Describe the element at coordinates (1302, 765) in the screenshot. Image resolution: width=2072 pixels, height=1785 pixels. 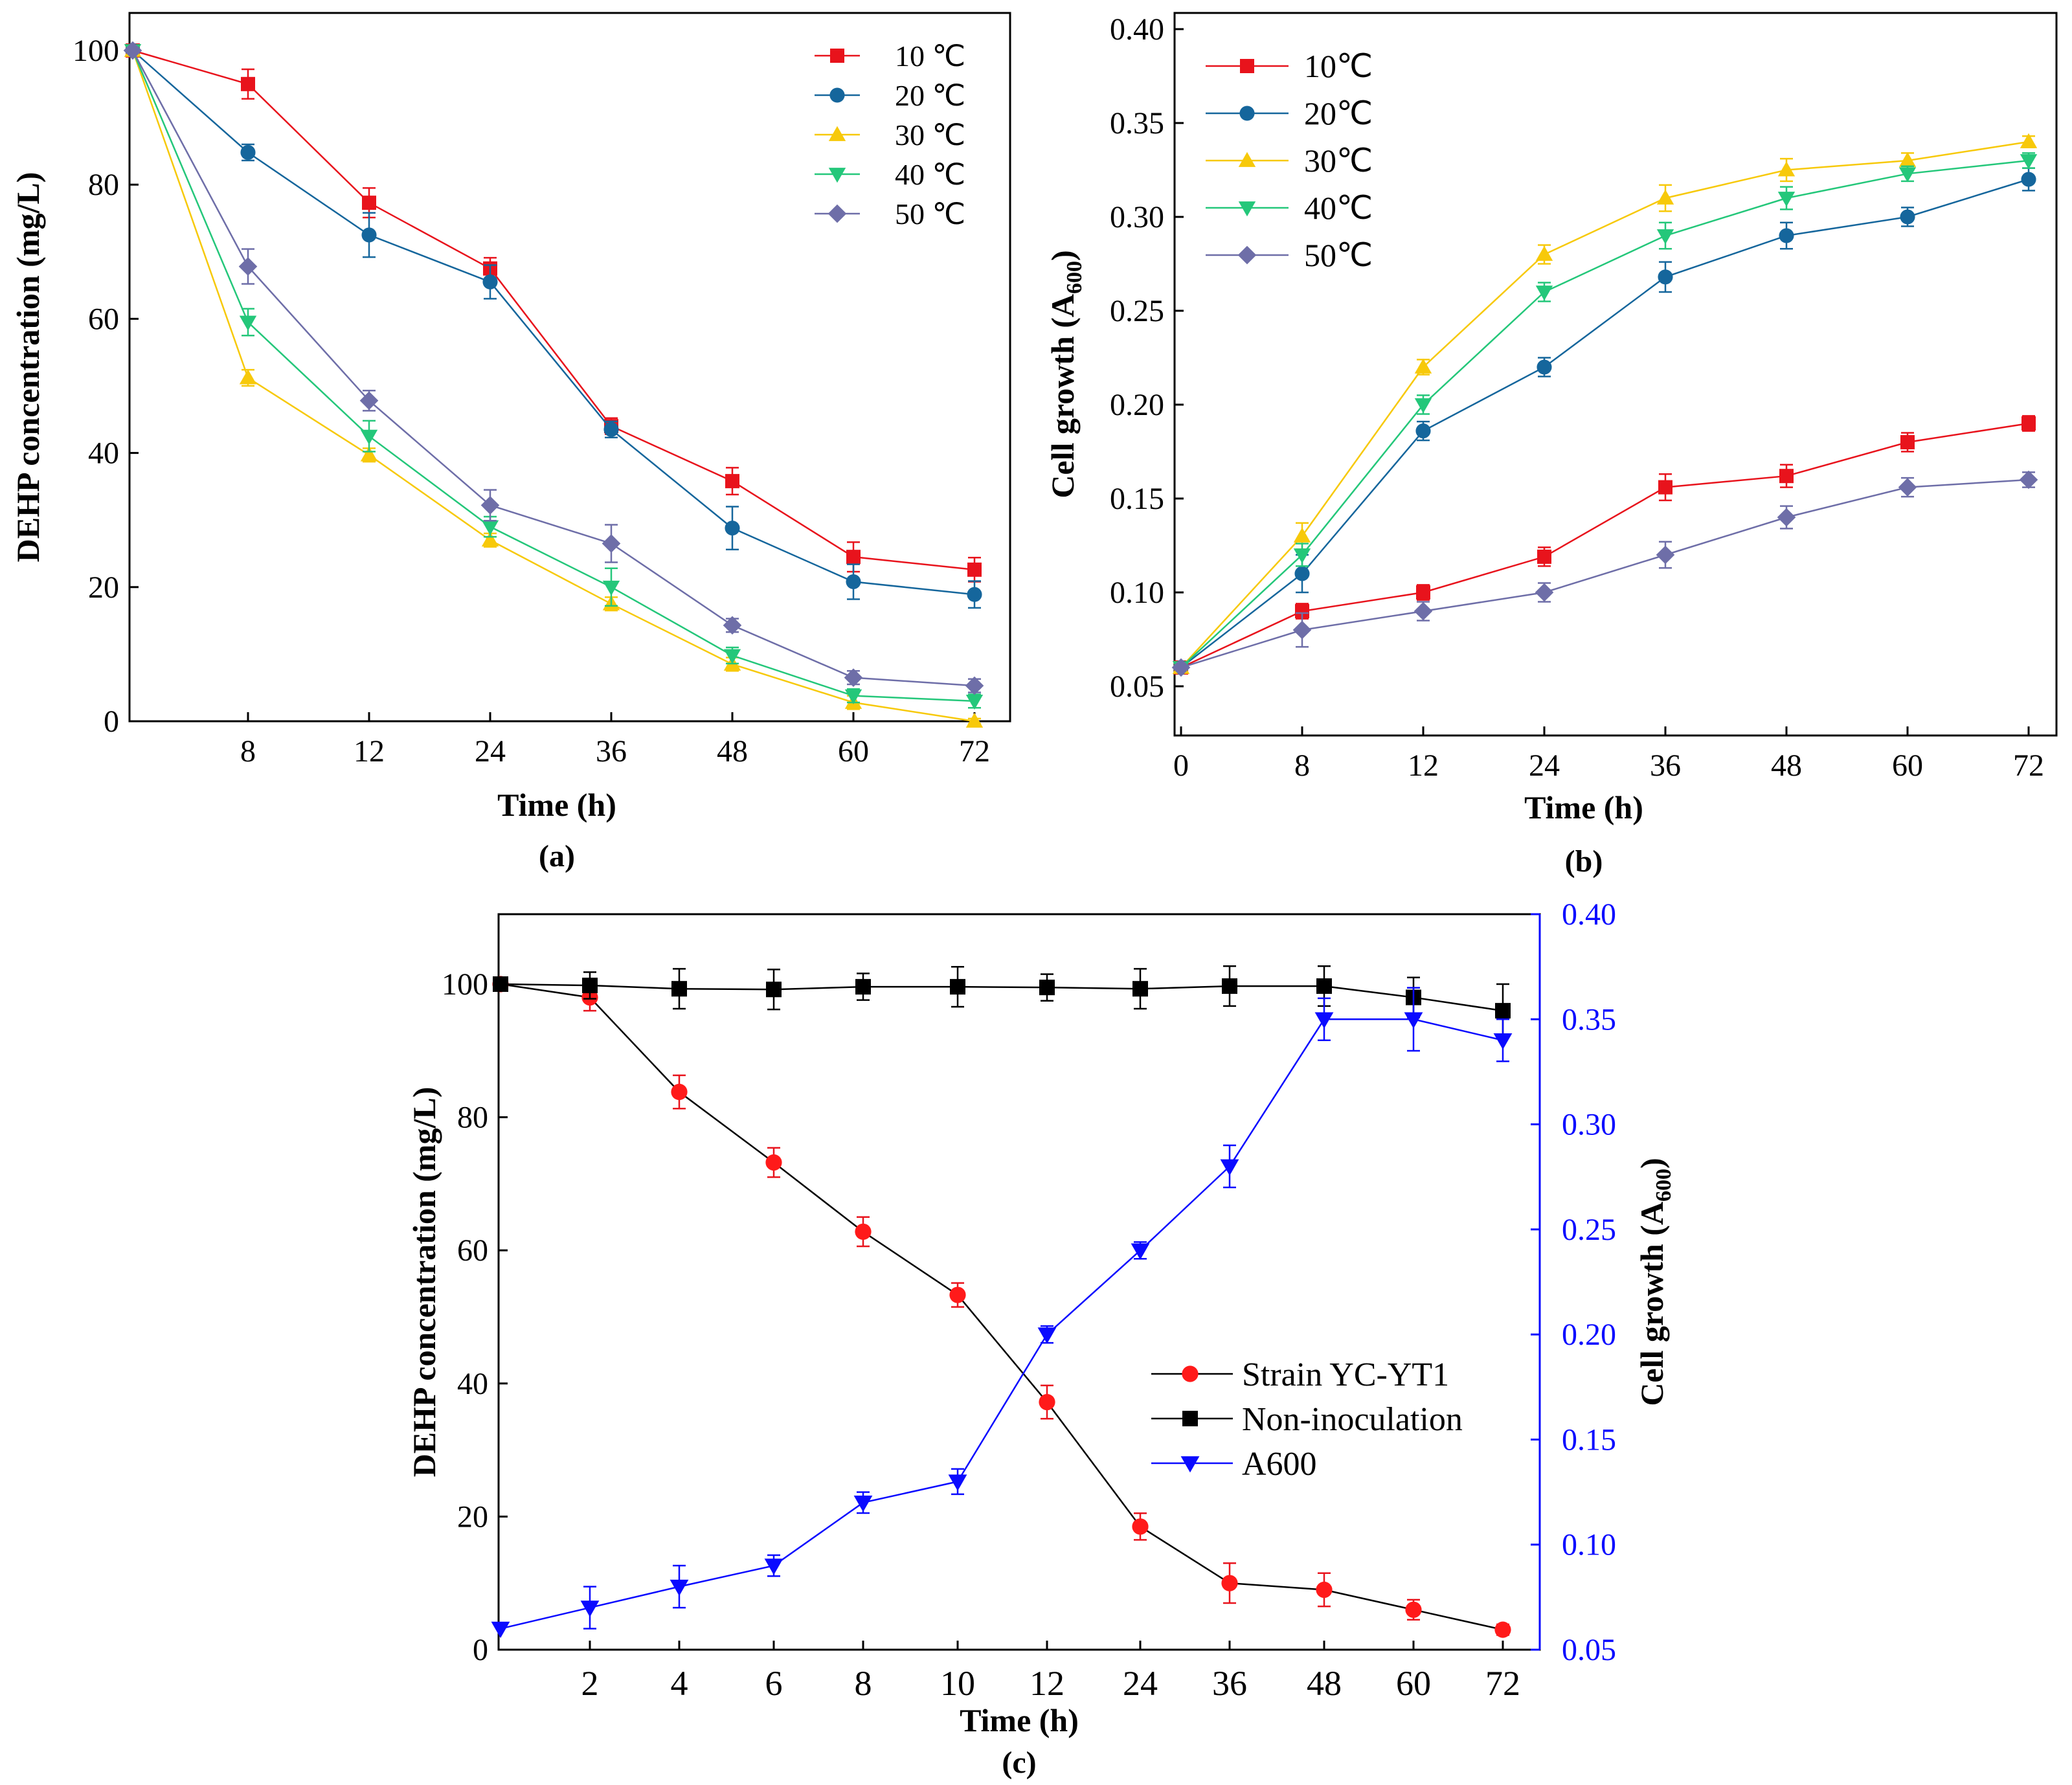
I see `panel-b-x-tick-label: 8` at that location.